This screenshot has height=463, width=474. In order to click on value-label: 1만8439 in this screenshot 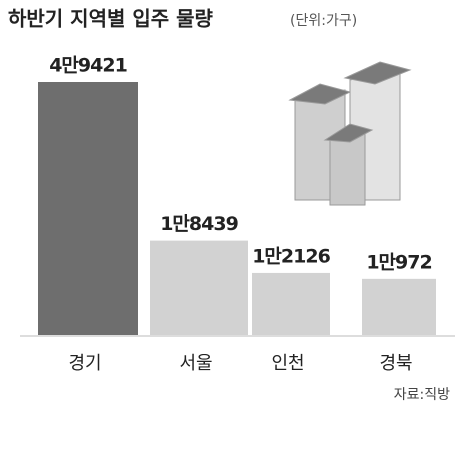, I will do `click(199, 224)`.